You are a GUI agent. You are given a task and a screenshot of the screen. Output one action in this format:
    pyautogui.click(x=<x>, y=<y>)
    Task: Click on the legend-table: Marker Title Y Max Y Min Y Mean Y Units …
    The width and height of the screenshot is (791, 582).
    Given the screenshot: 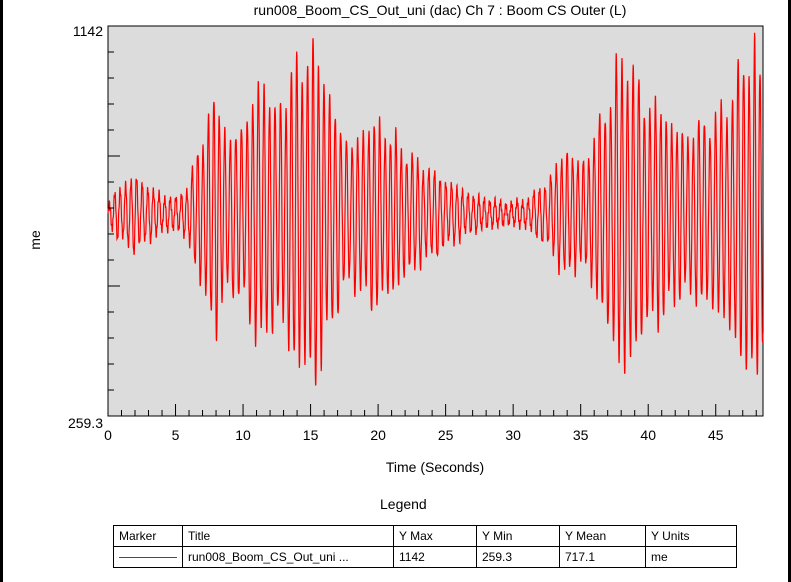 What is the action you would take?
    pyautogui.click(x=425, y=546)
    